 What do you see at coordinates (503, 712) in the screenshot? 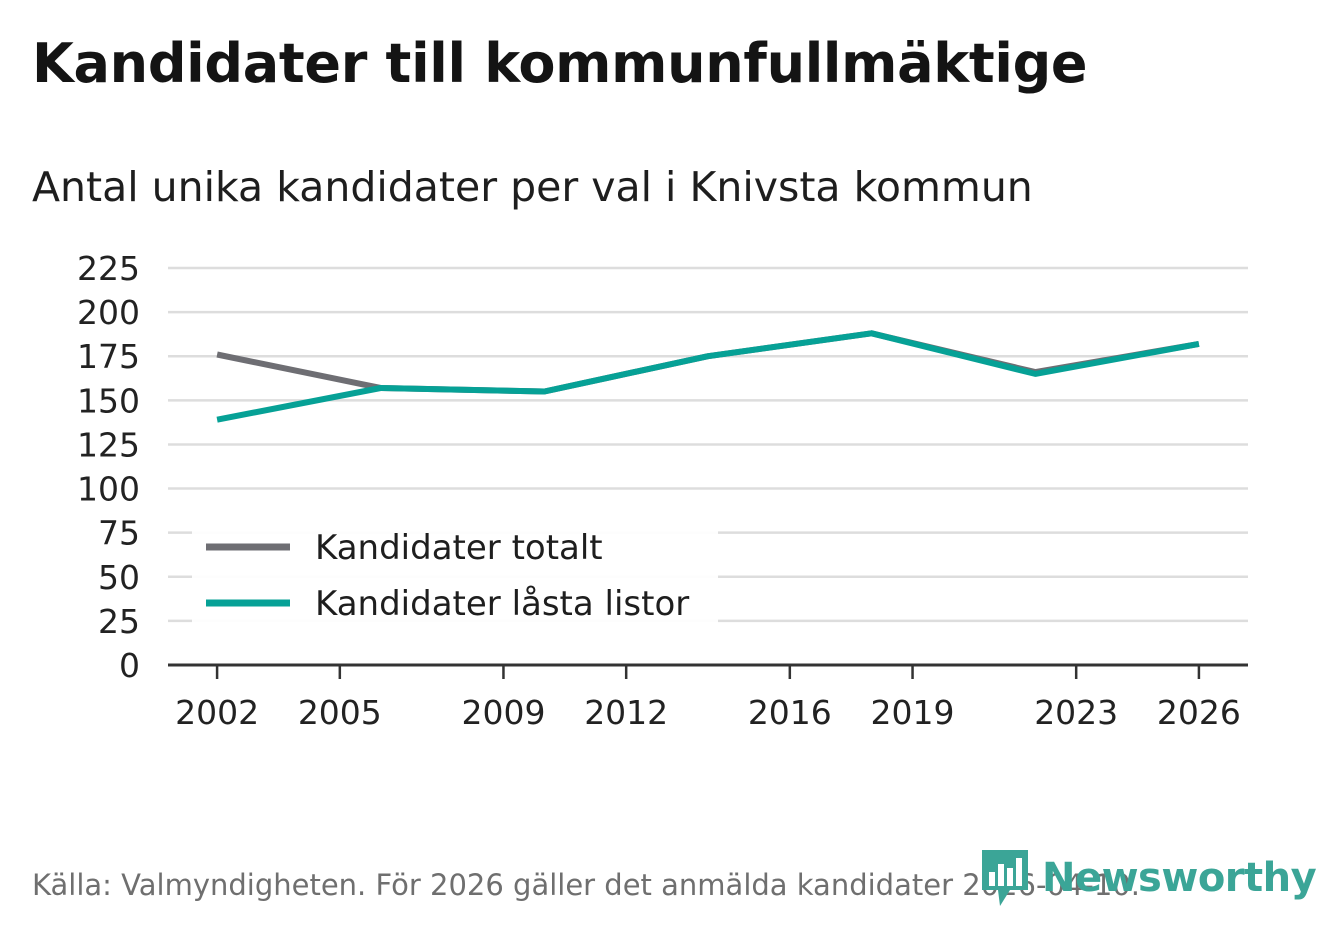
I see `x-tick-label: 2009` at bounding box center [503, 712].